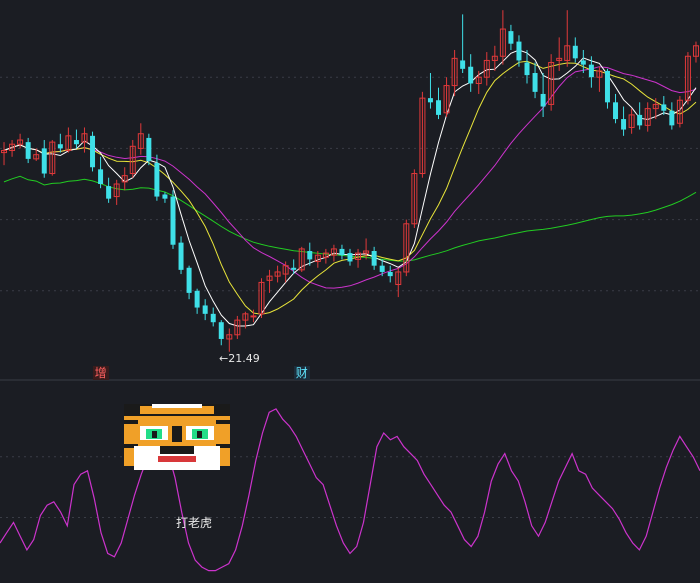  Describe the element at coordinates (100, 373) in the screenshot. I see `signal-marker: 增` at that location.